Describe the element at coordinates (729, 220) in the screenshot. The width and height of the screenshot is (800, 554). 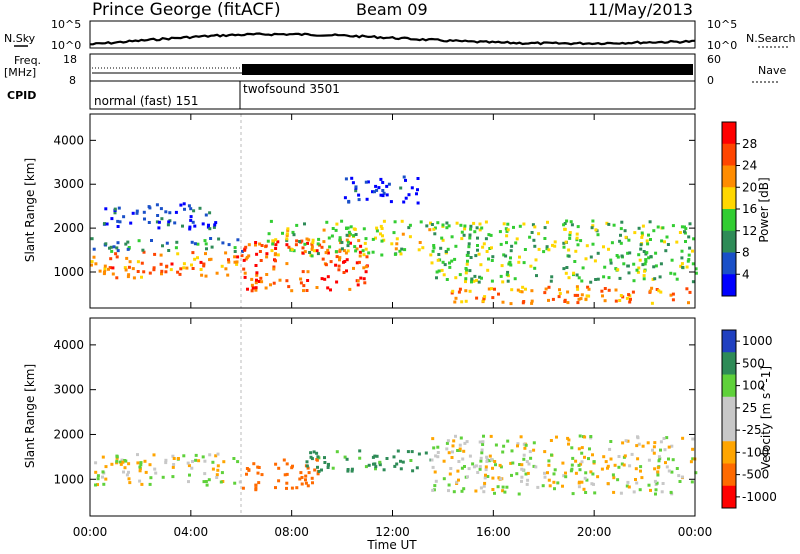
I see `colorbar-swatch` at that location.